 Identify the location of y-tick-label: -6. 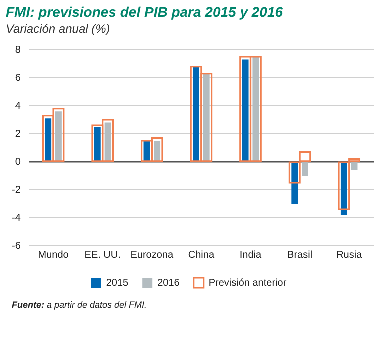
(17, 246).